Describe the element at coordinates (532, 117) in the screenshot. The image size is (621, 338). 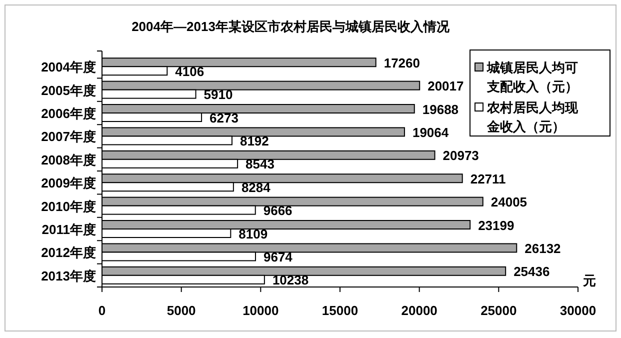
I see `legend-label: 农村居民人均现金收入（元）` at that location.